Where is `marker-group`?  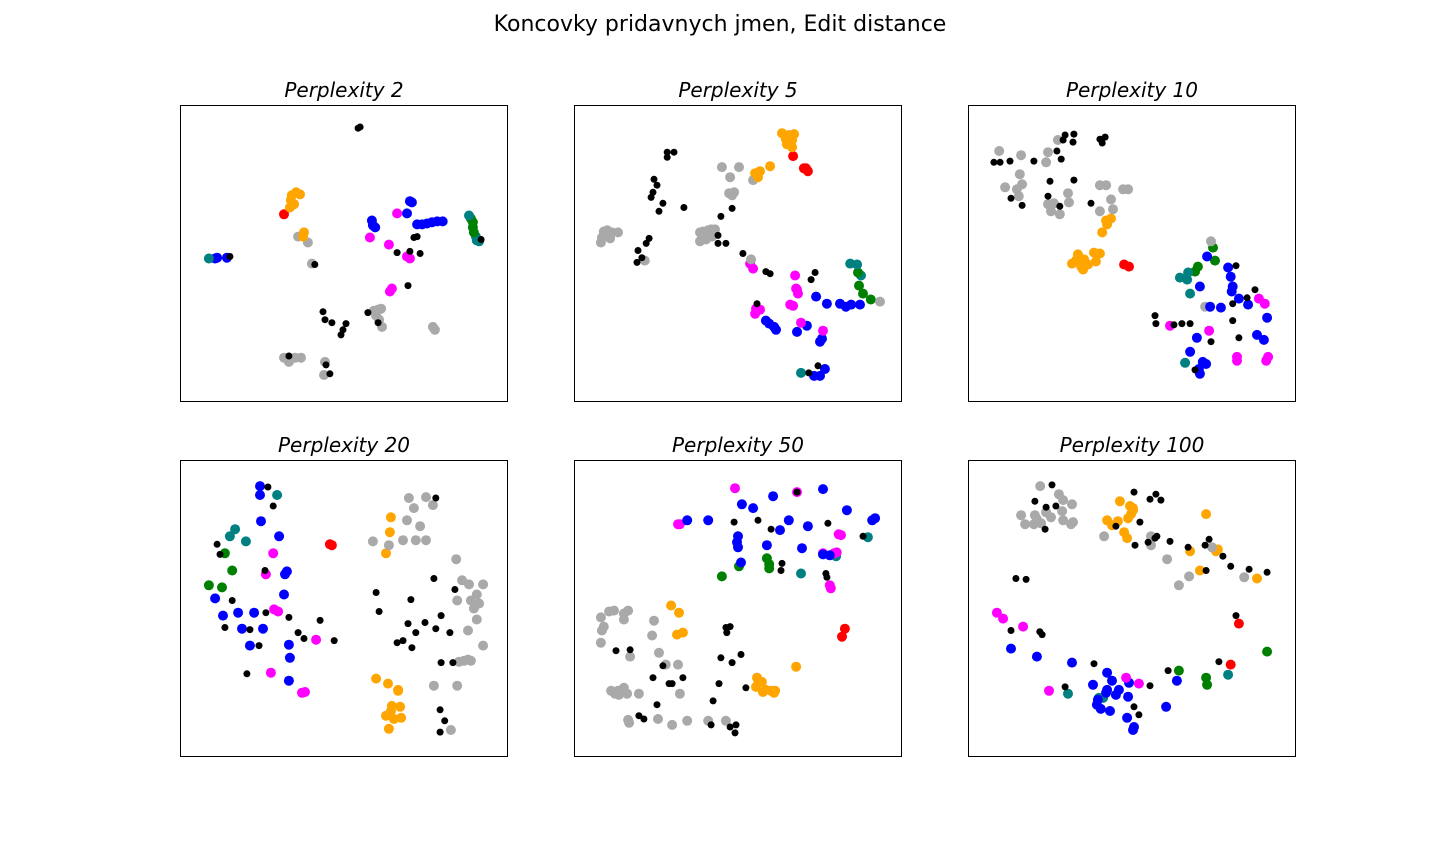
marker-group is located at coordinates (740, 254).